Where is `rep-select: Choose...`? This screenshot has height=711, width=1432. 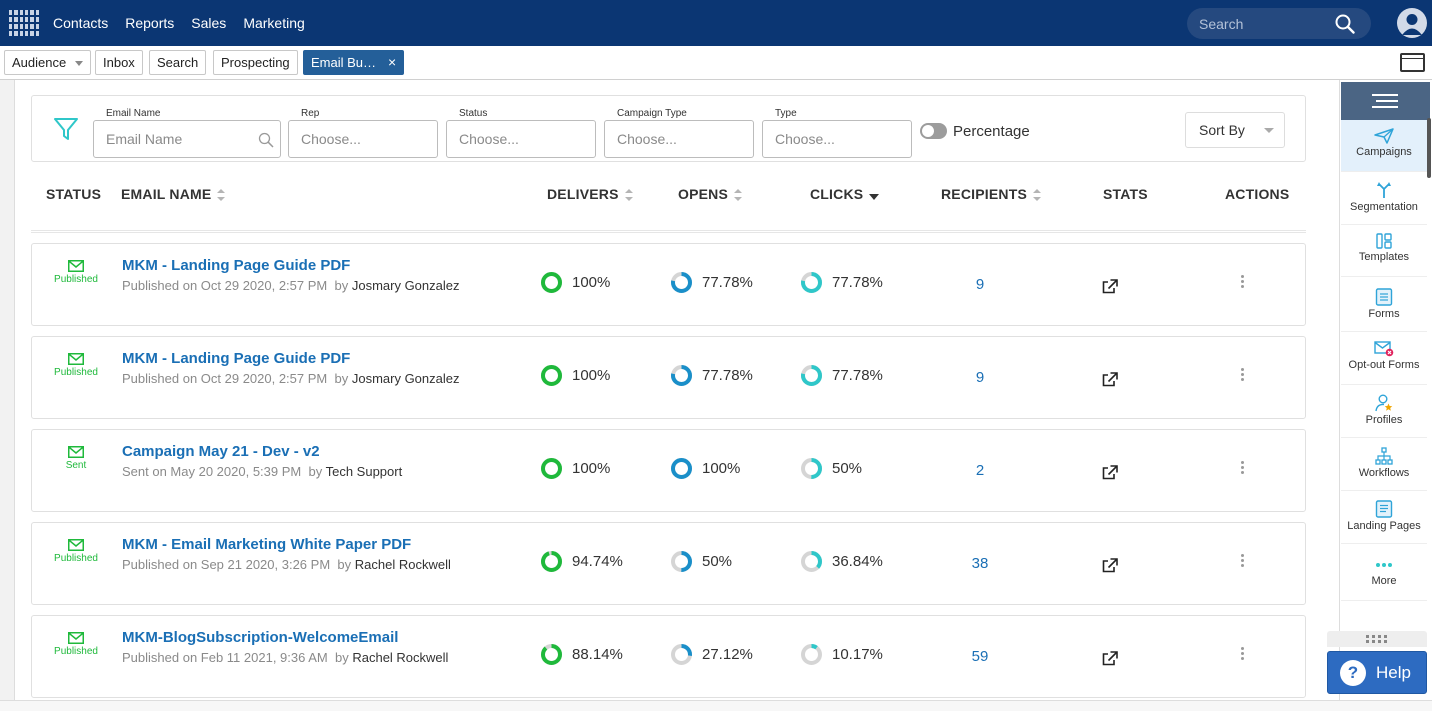 rep-select: Choose... is located at coordinates (363, 139).